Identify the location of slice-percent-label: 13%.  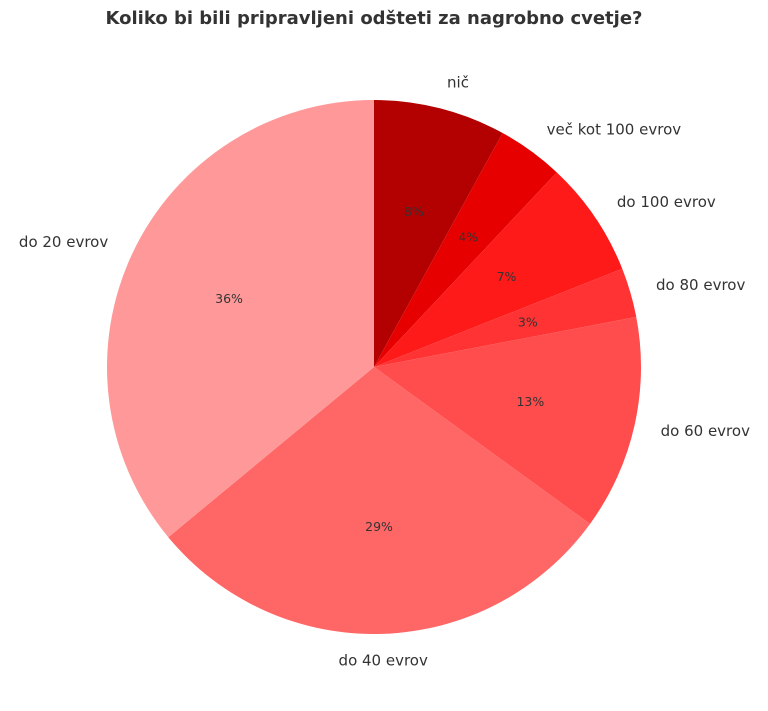
(530, 401).